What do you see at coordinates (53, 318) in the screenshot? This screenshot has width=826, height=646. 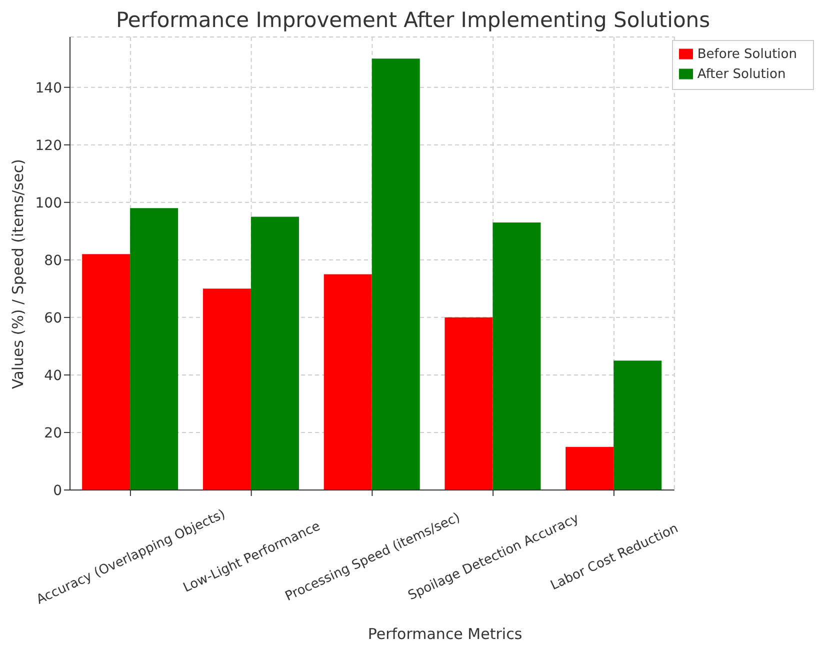 I see `y-tick-label: 60` at bounding box center [53, 318].